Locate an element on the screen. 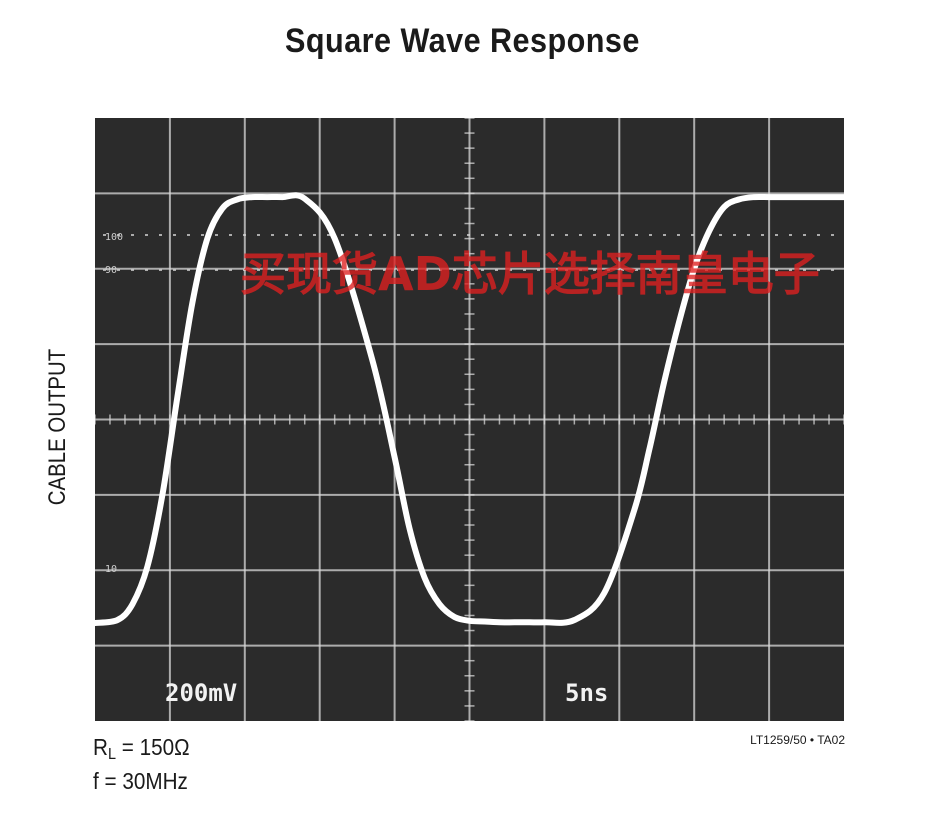  reticle-mark-90: 90 is located at coordinates (111, 270).